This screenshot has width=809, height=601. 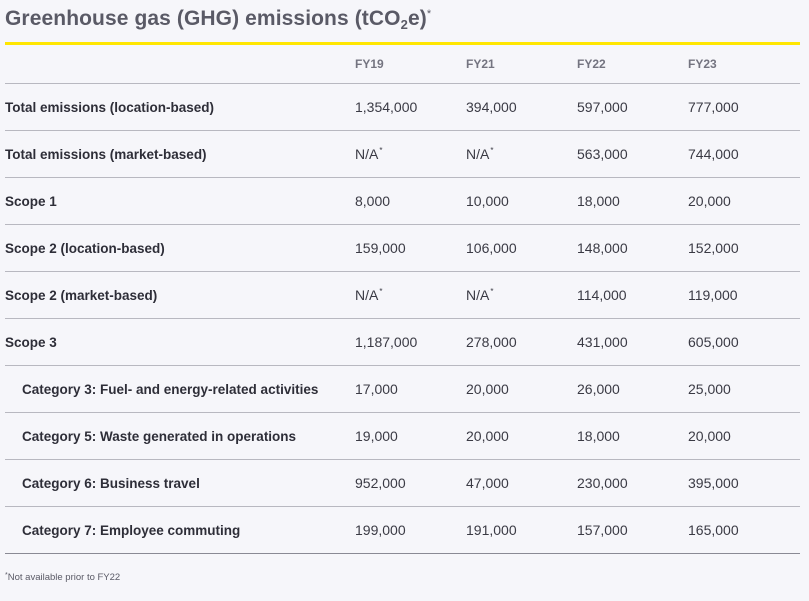 What do you see at coordinates (180, 530) in the screenshot?
I see `row-label: Category 7: Employee commuting` at bounding box center [180, 530].